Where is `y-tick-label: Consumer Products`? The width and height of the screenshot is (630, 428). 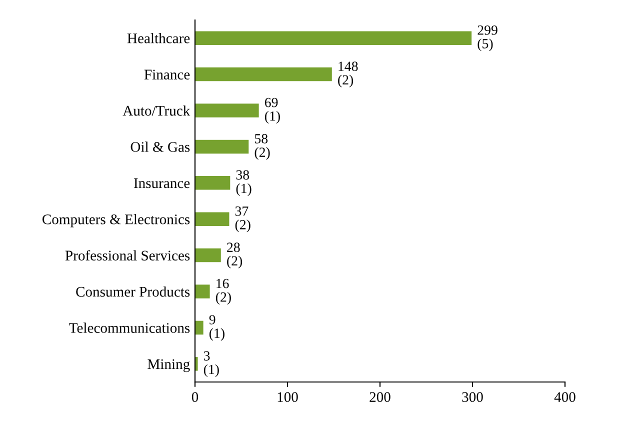 y-tick-label: Consumer Products is located at coordinates (133, 291).